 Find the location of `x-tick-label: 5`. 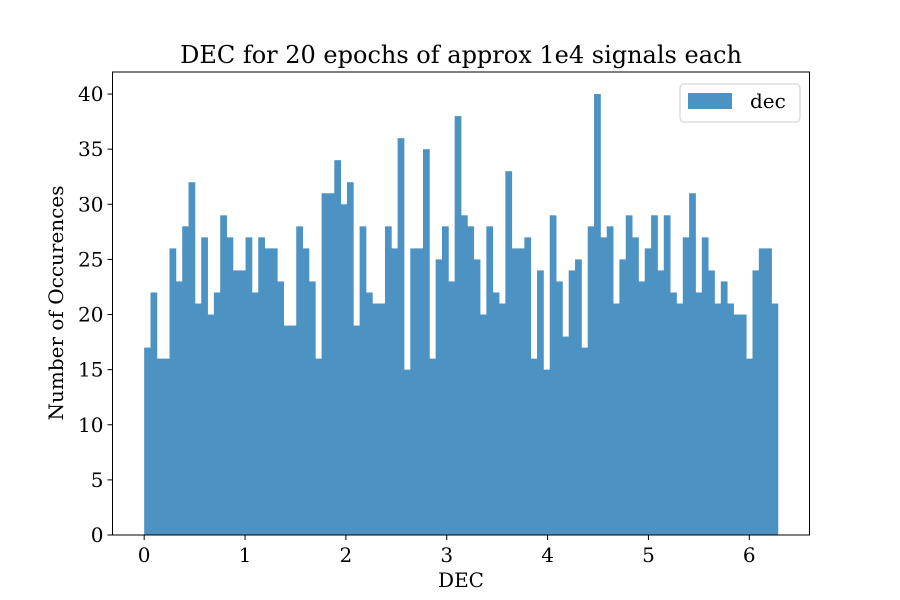

x-tick-label: 5 is located at coordinates (648, 555).